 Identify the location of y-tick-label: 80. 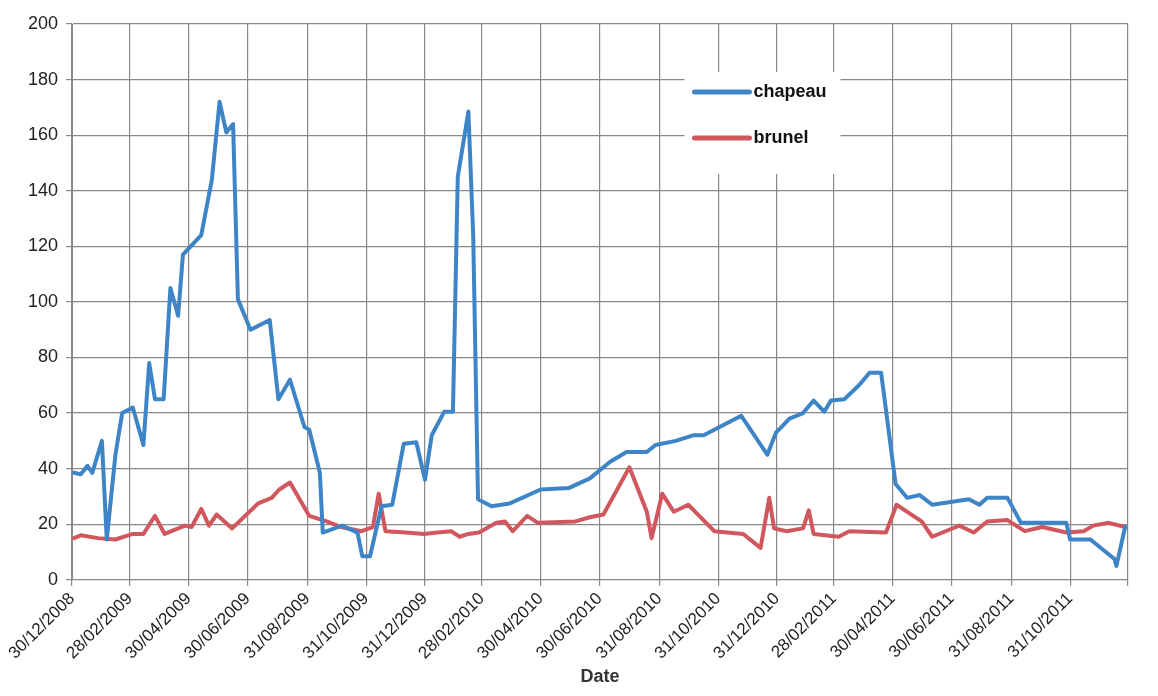
(48, 356).